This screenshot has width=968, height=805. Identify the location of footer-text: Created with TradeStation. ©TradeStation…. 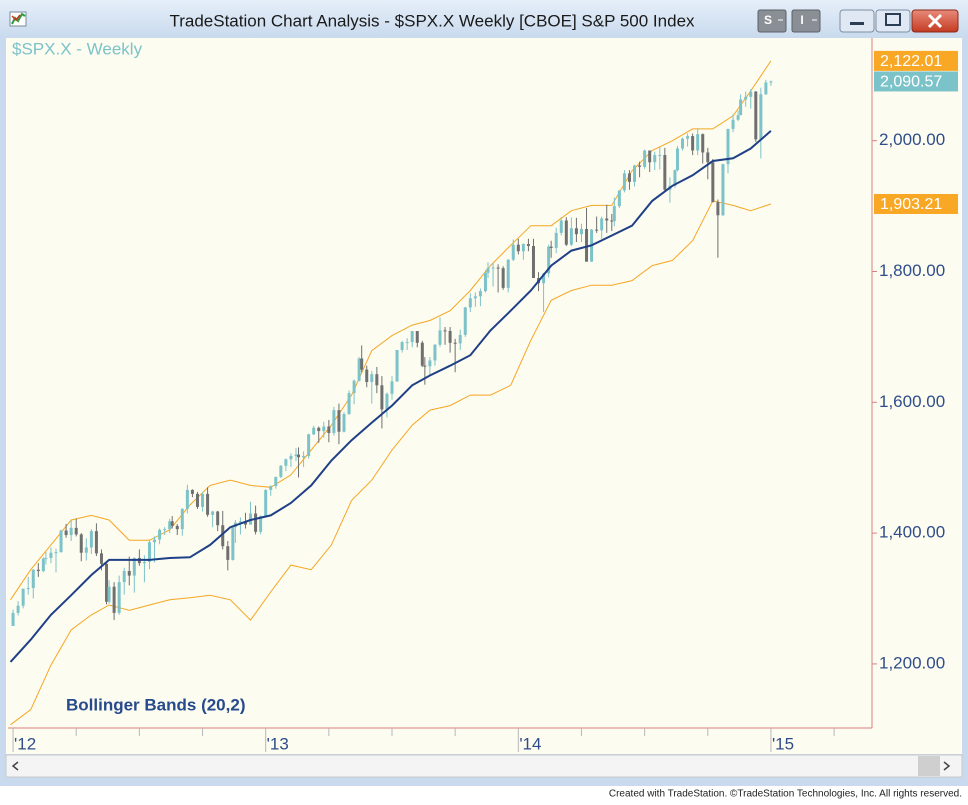
(785, 794).